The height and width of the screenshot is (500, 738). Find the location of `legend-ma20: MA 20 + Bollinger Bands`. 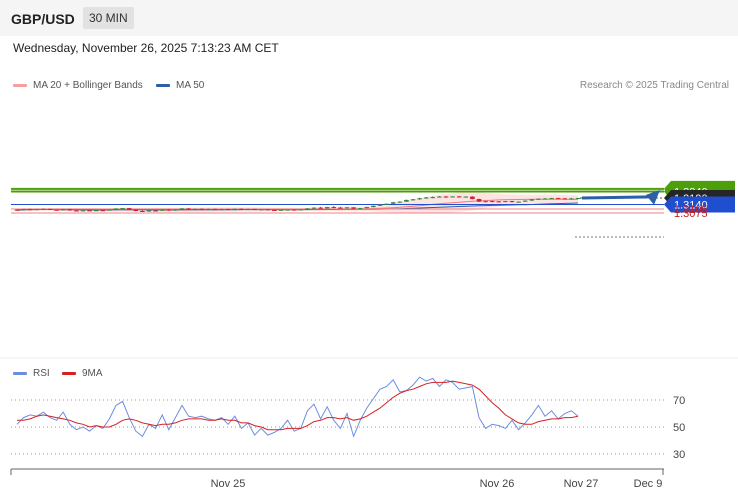

legend-ma20: MA 20 + Bollinger Bands is located at coordinates (78, 85).